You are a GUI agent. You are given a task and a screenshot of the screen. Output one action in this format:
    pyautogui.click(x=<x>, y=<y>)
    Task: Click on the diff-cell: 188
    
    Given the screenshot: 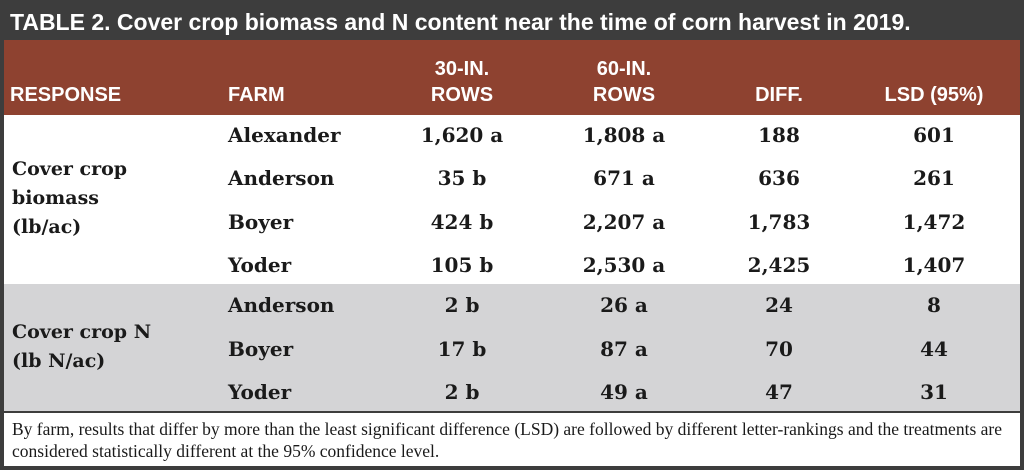 What is the action you would take?
    pyautogui.click(x=779, y=135)
    